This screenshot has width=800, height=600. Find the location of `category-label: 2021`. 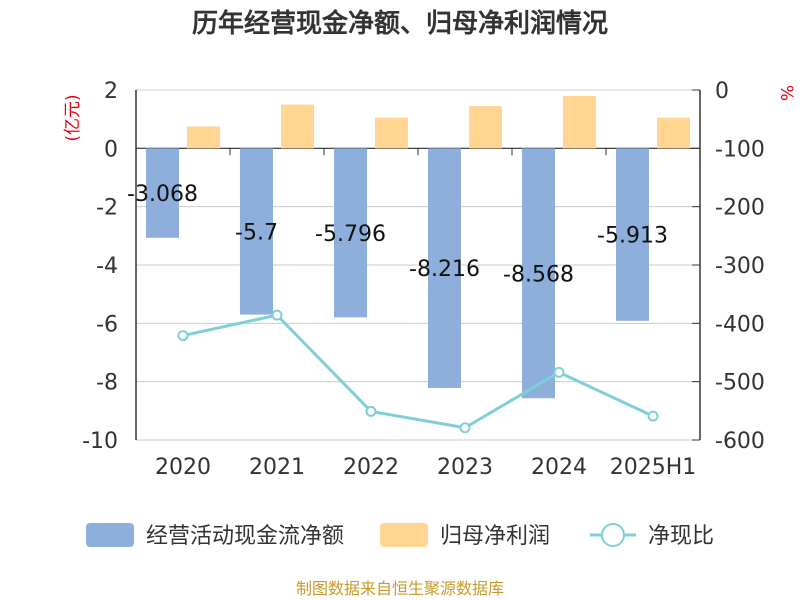

category-label: 2021 is located at coordinates (277, 467).